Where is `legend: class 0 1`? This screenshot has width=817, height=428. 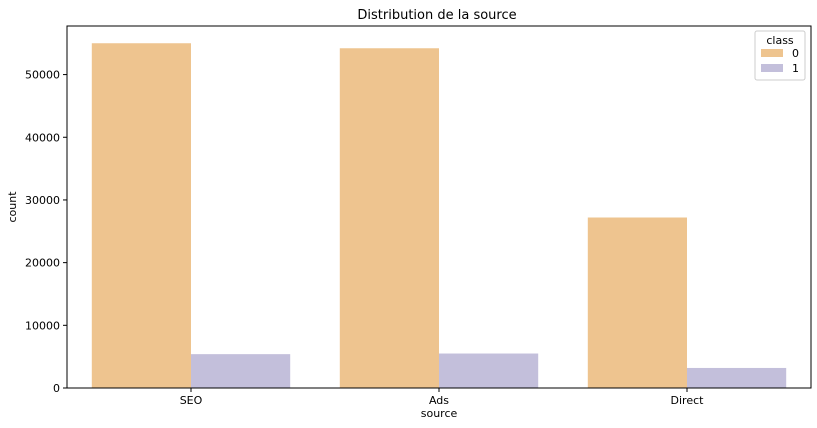 legend: class 0 1 is located at coordinates (780, 55).